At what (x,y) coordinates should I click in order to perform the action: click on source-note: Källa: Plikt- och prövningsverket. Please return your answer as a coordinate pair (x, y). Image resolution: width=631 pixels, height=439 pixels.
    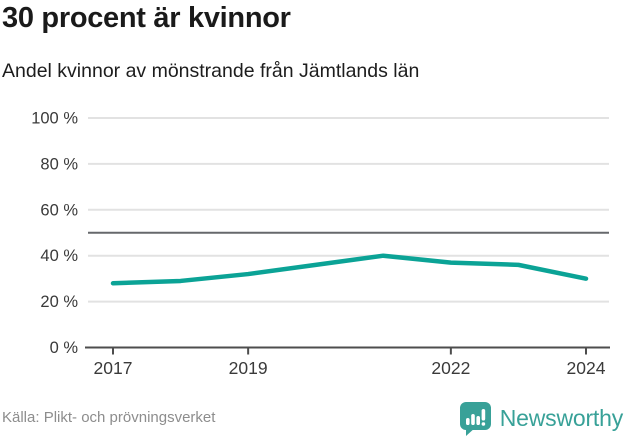
    Looking at the image, I should click on (109, 417).